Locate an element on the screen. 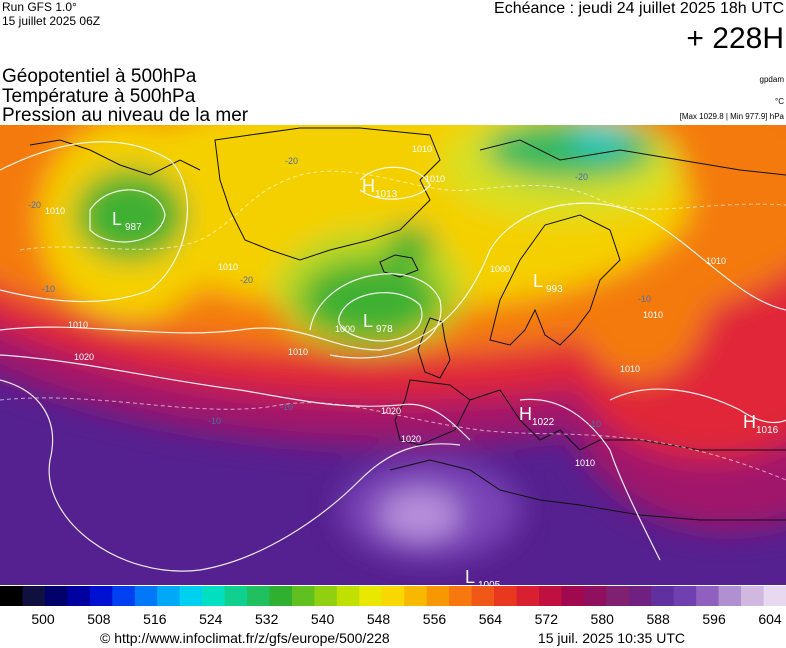 The width and height of the screenshot is (786, 648). colorbar-tick-label: 532 is located at coordinates (267, 619).